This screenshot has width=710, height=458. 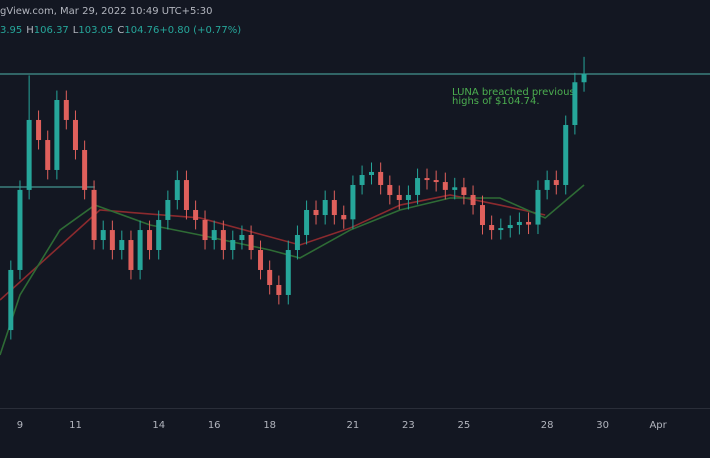 I want to click on annotation-line: LUNA breached previous, so click(x=513, y=92).